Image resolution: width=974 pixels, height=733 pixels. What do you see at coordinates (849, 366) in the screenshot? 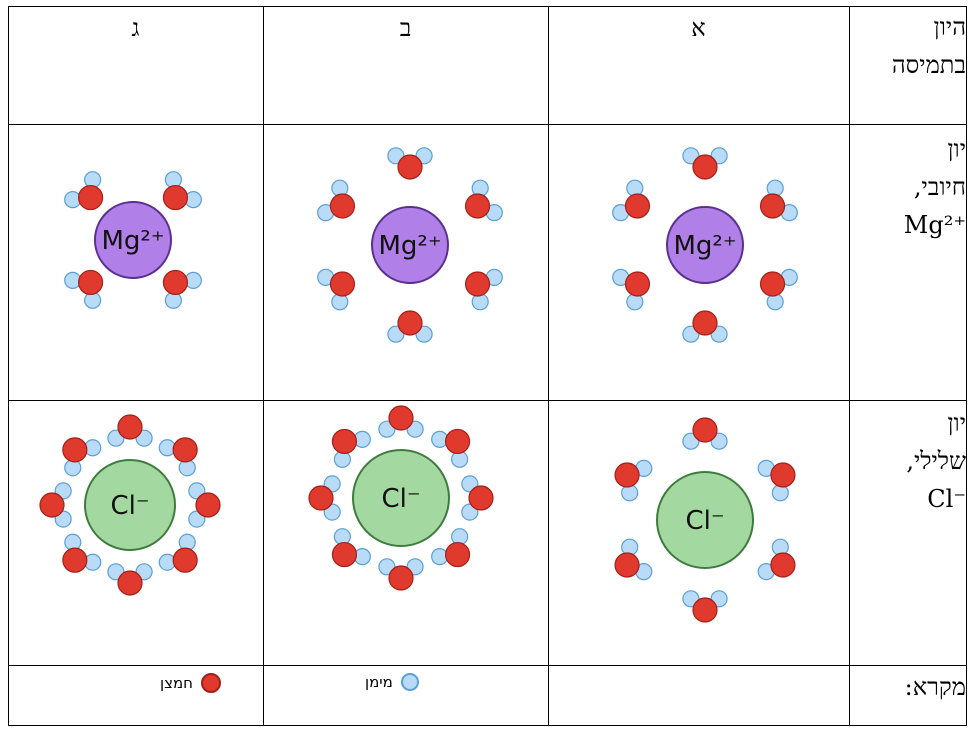
I see `table-border-col3` at bounding box center [849, 366].